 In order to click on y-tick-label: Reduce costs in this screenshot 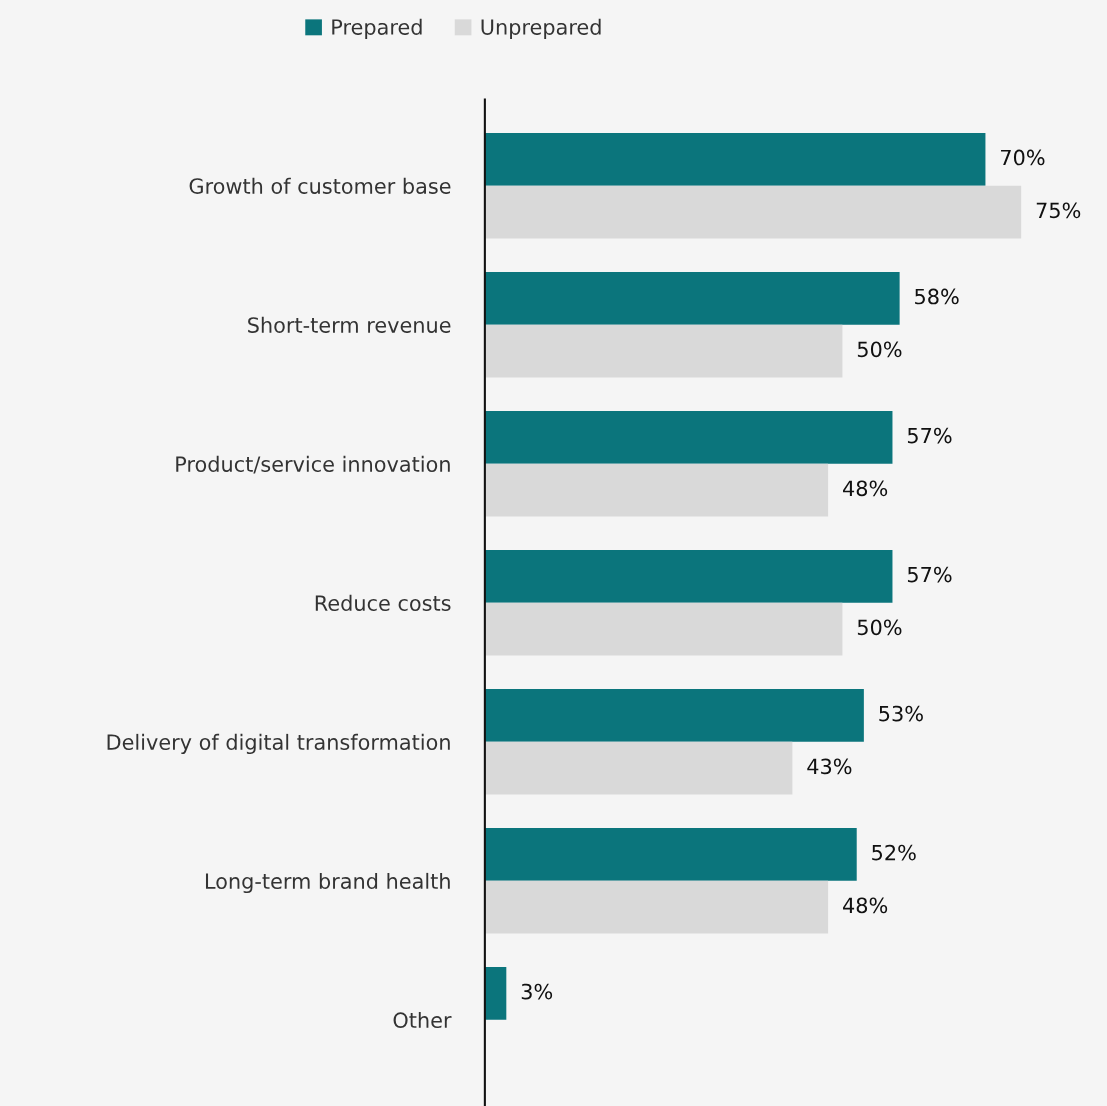, I will do `click(383, 602)`.